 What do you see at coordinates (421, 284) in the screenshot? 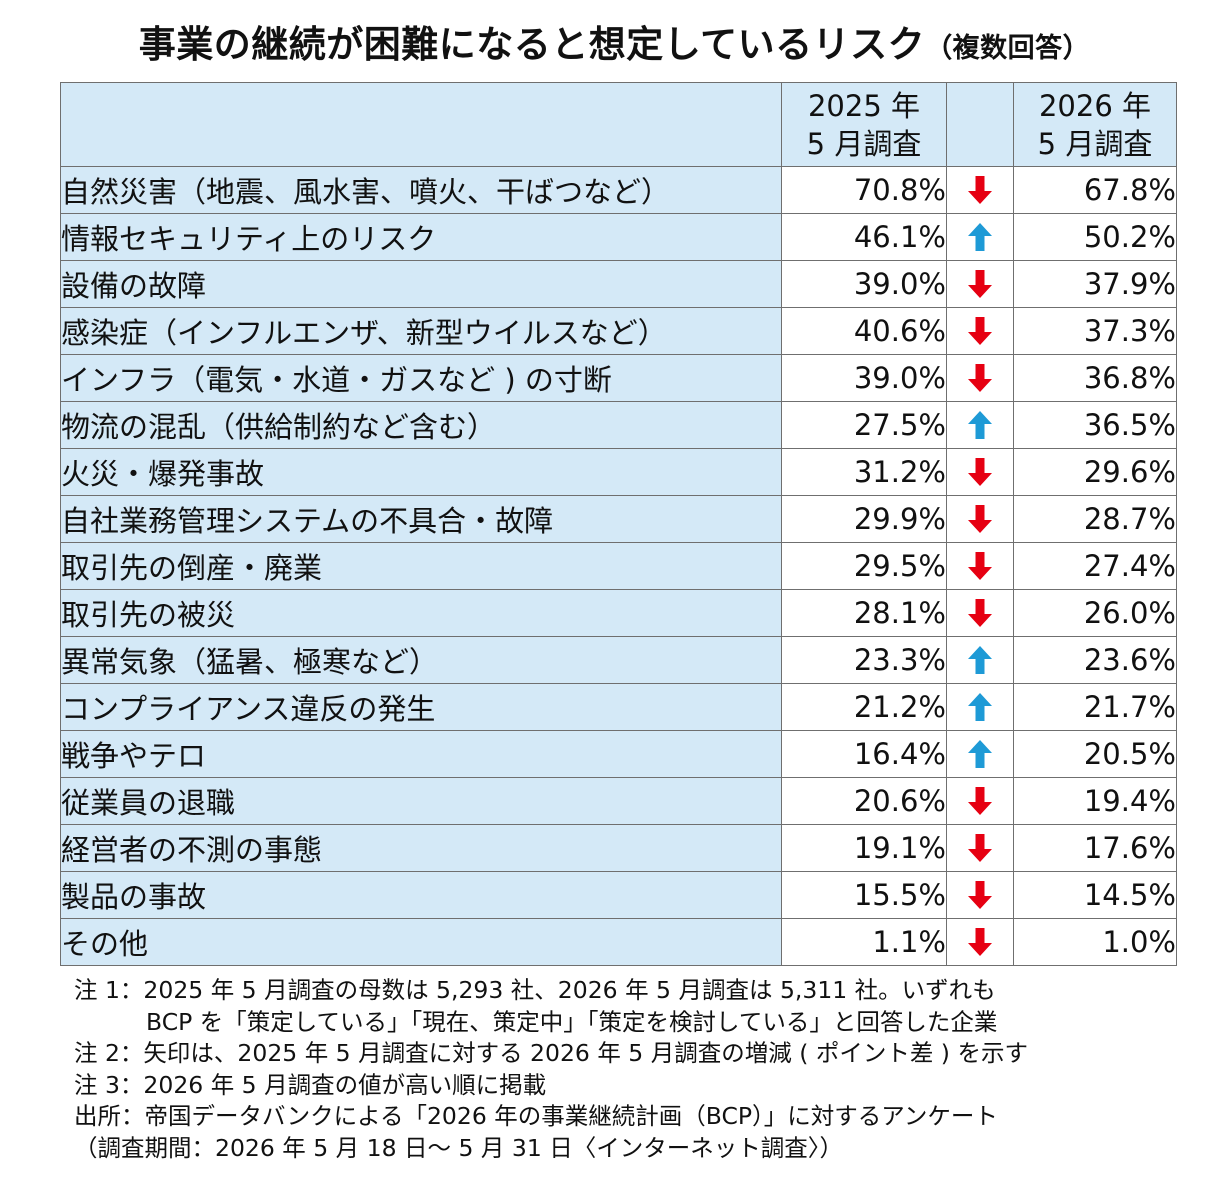
I see `risk-label: 設備の故障` at bounding box center [421, 284].